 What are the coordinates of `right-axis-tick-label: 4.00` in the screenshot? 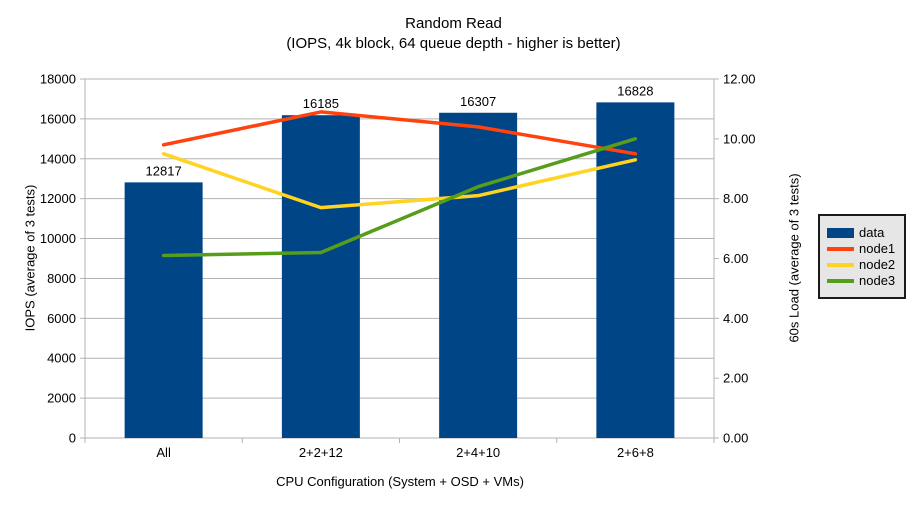 It's located at (735, 318).